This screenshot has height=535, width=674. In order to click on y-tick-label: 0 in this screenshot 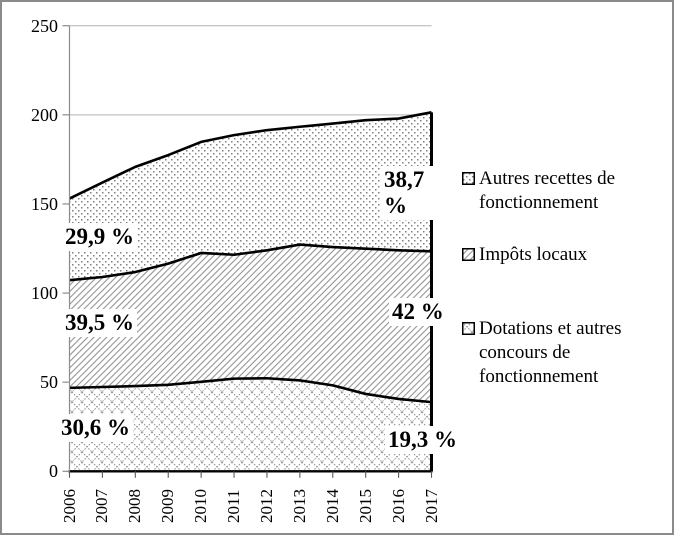, I will do `click(53, 471)`.